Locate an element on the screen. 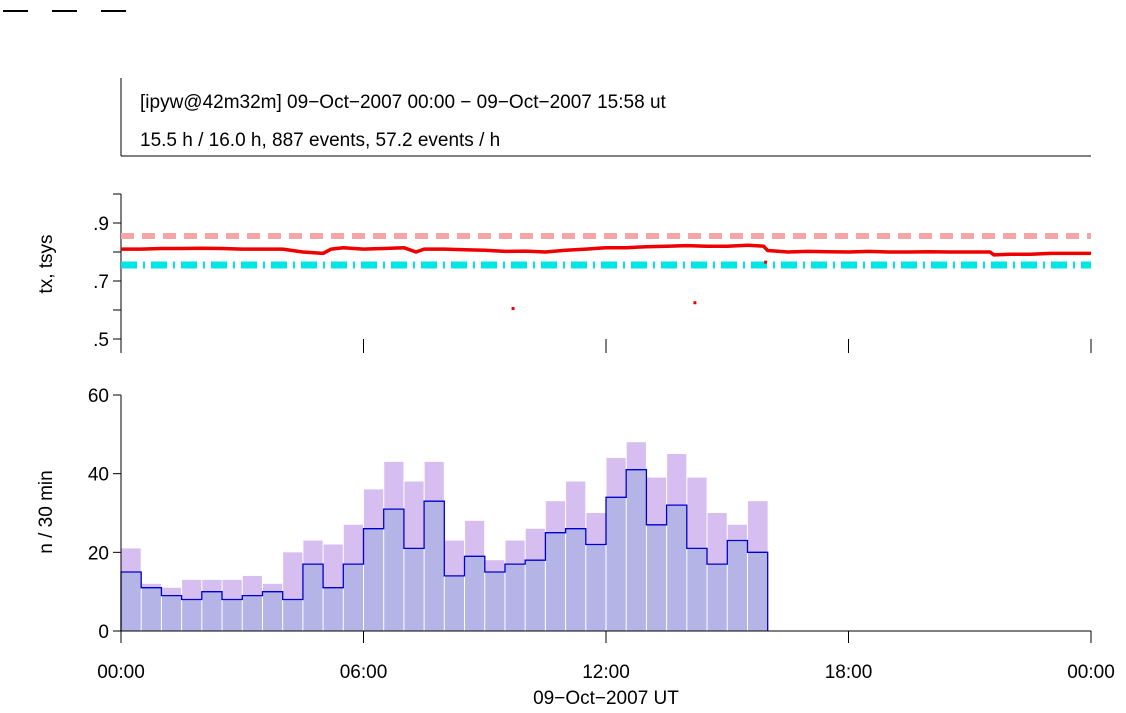 This screenshot has height=713, width=1126. tx-line is located at coordinates (606, 250).